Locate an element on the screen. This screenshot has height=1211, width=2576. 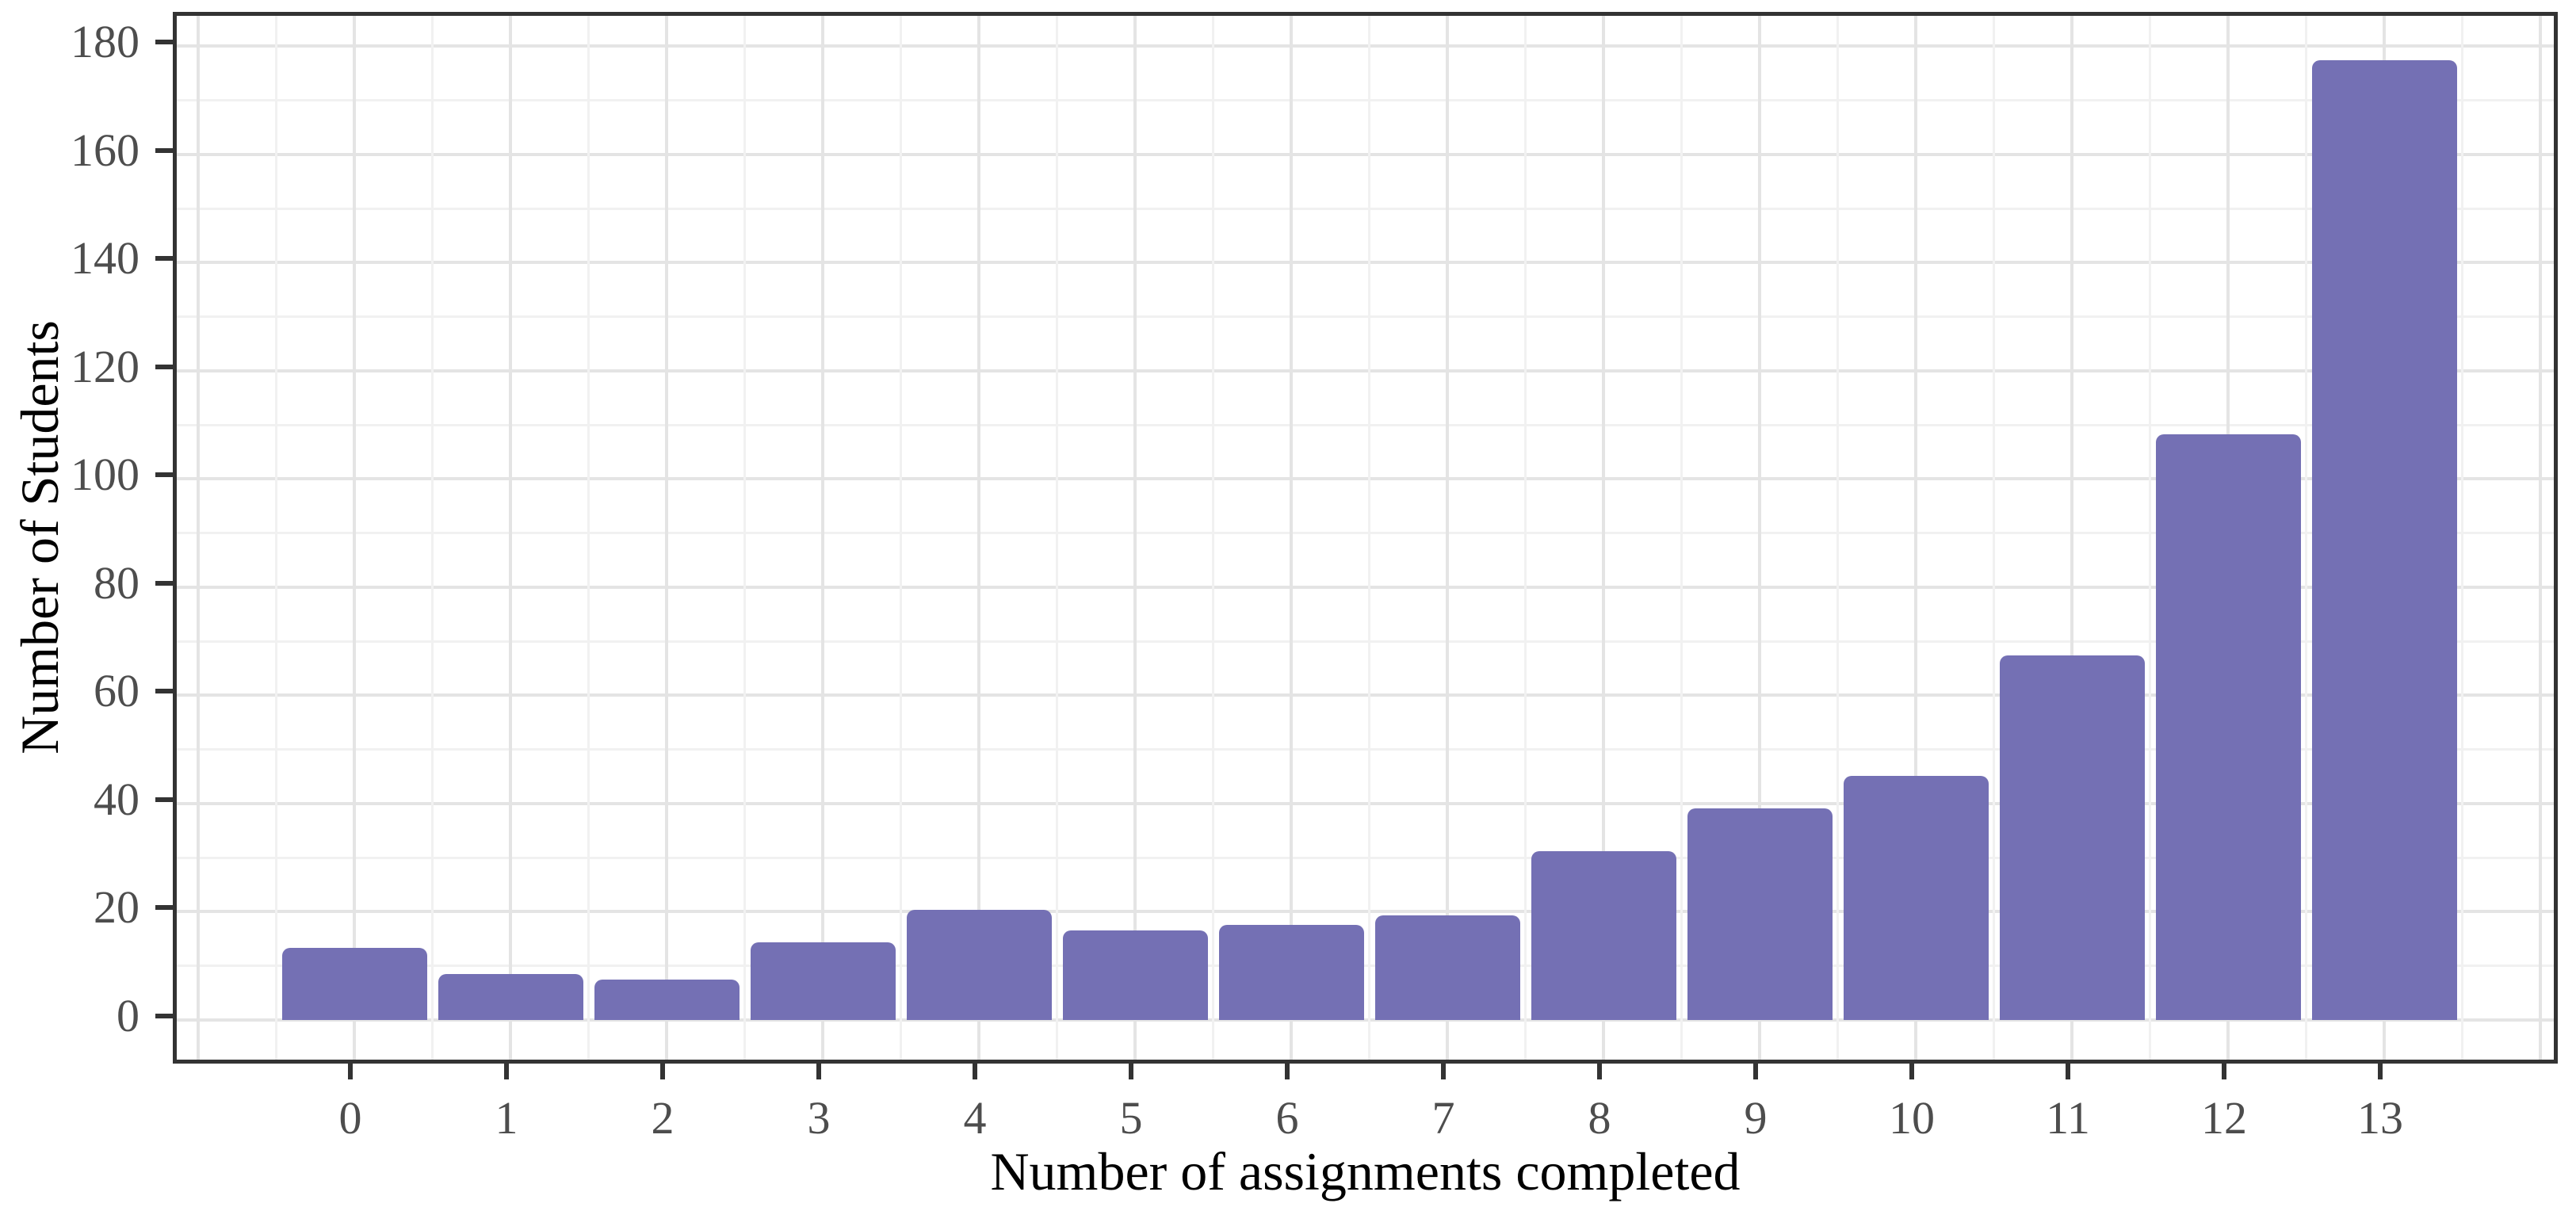
x-tick-label: 13 is located at coordinates (2380, 1118).